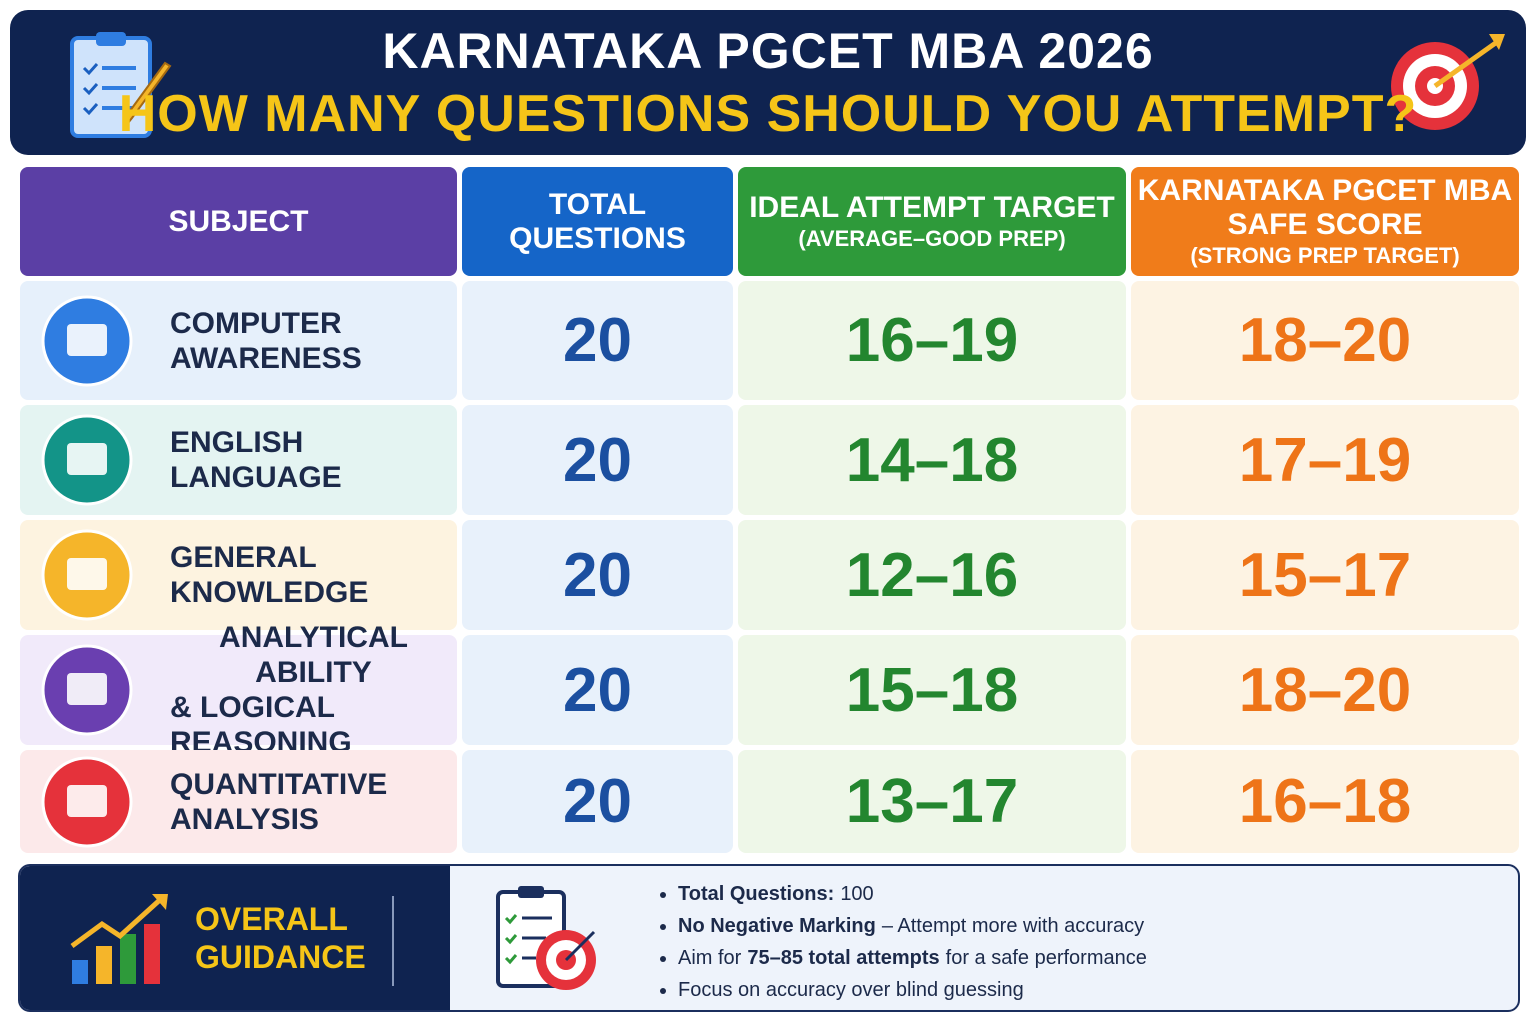  What do you see at coordinates (243, 557) in the screenshot?
I see `subject-text: GENERAL` at bounding box center [243, 557].